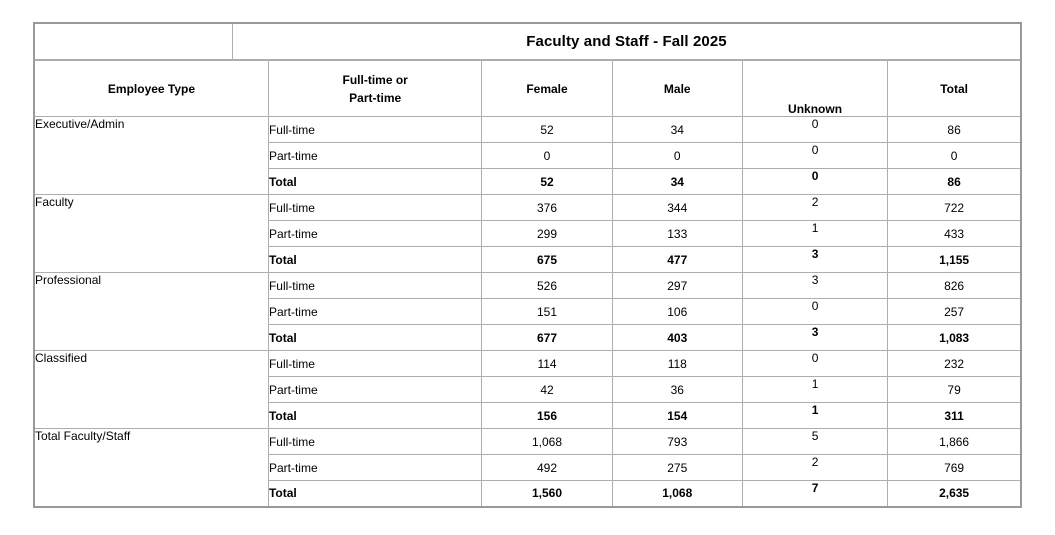 Image resolution: width=1055 pixels, height=535 pixels. What do you see at coordinates (547, 233) in the screenshot?
I see `female-value: 299` at bounding box center [547, 233].